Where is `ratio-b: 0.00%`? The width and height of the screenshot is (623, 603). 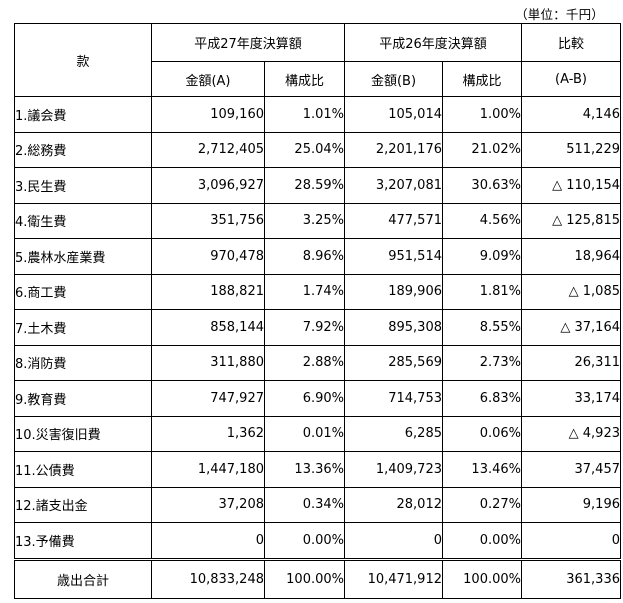
ratio-b: 0.00% is located at coordinates (482, 541).